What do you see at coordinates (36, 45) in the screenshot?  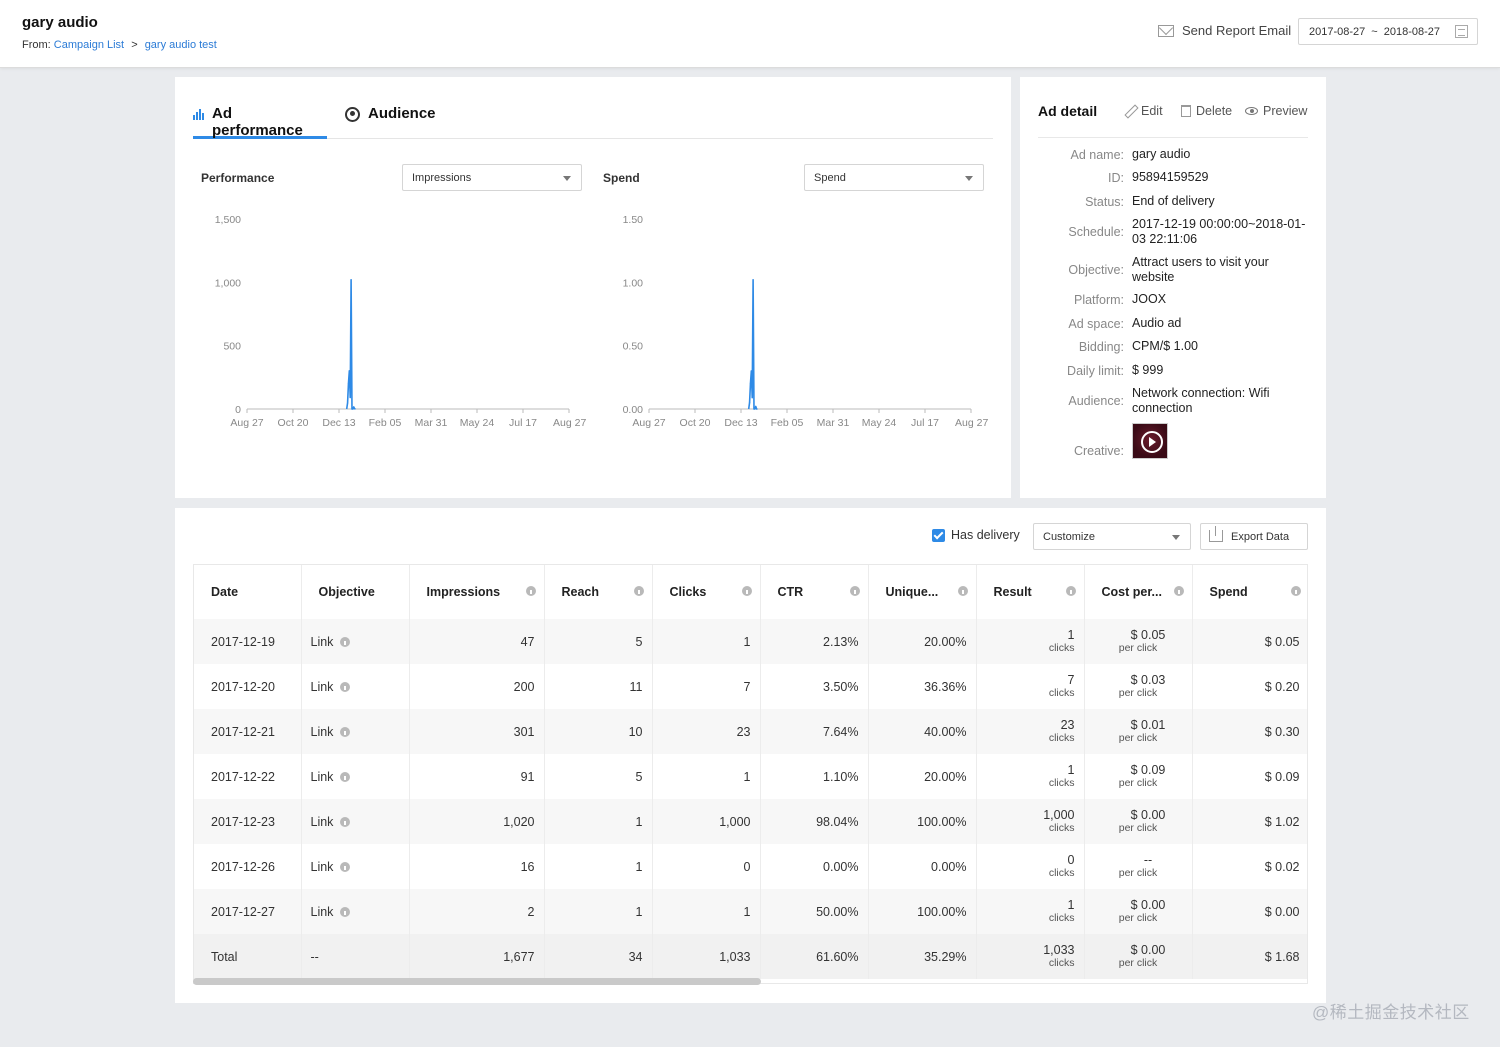 I see `breadcrumb-from-label: From:` at bounding box center [36, 45].